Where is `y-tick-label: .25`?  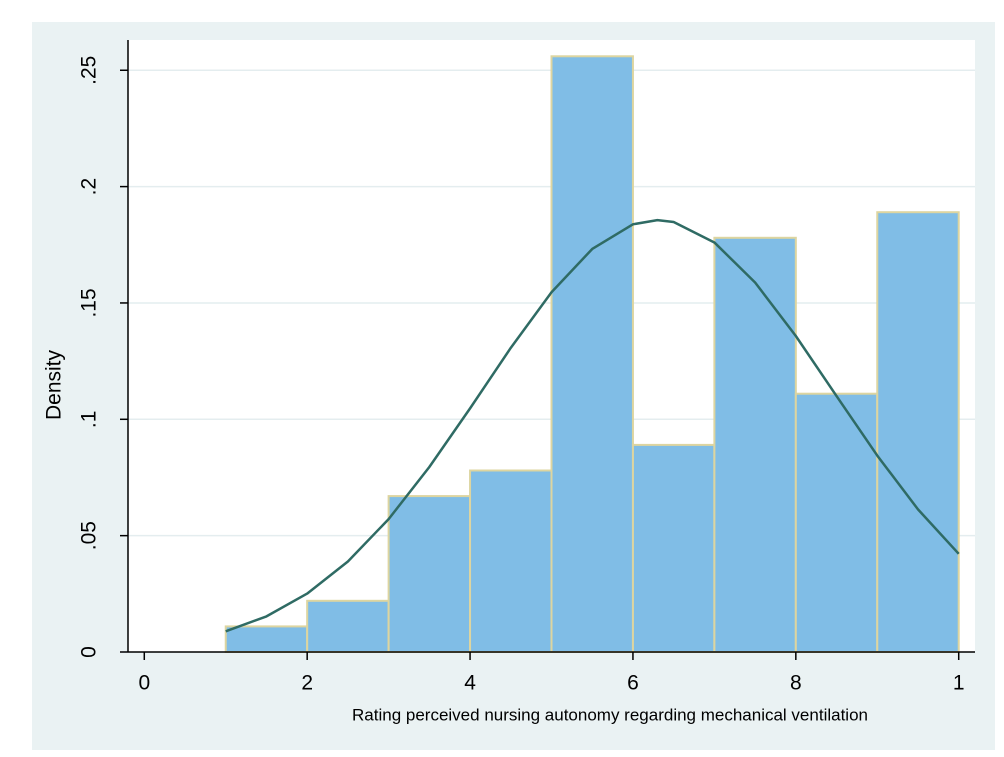
y-tick-label: .25 is located at coordinates (89, 70).